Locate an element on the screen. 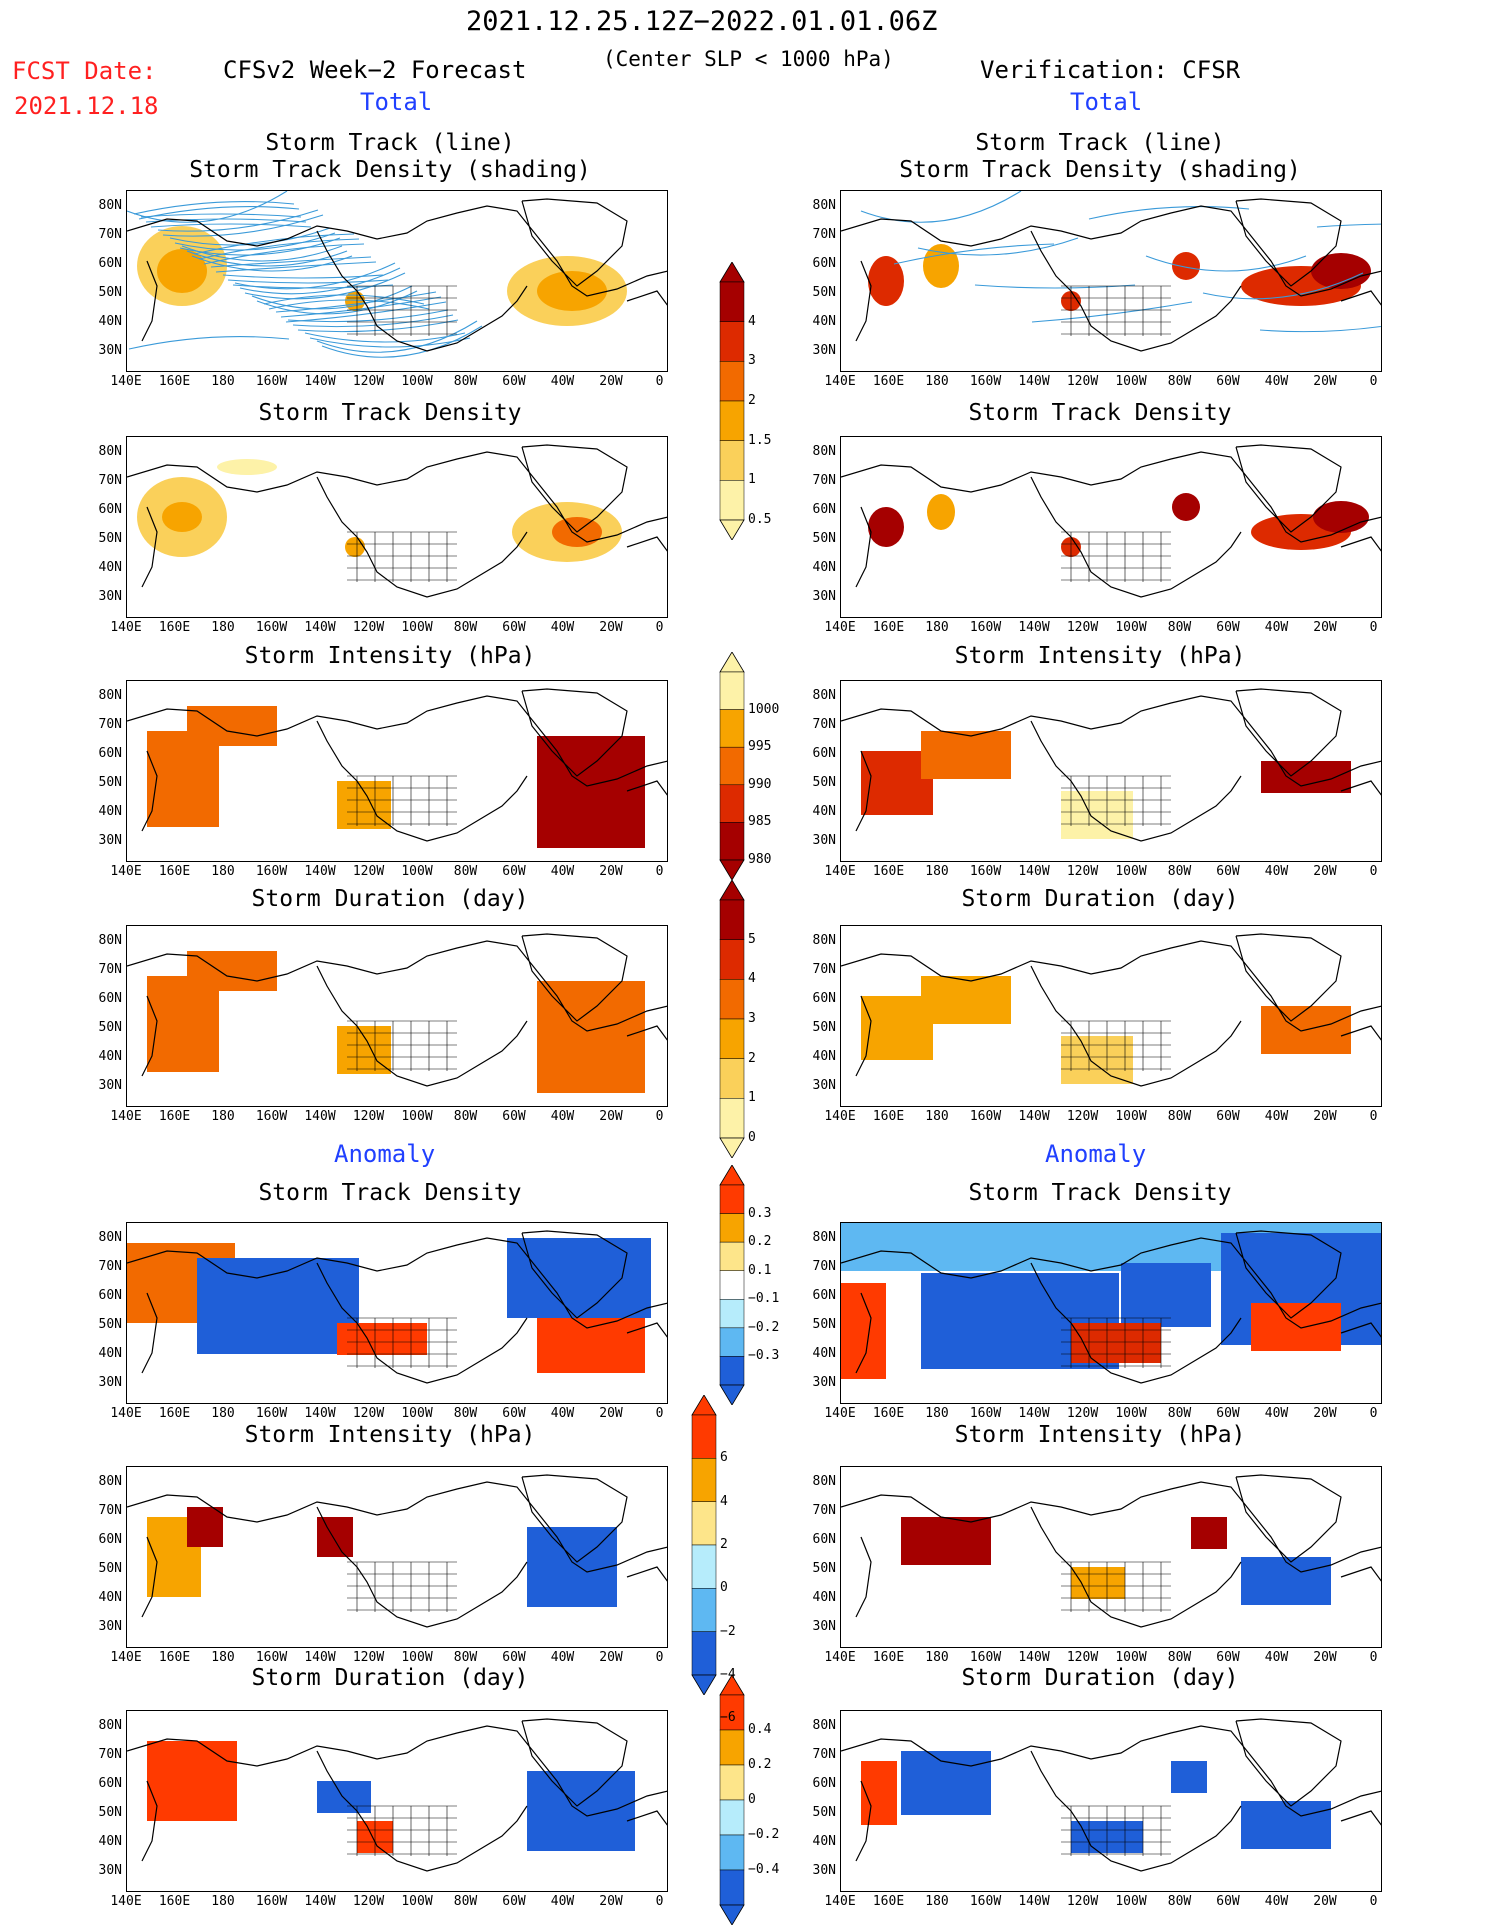  map-panel-track-line-verification is located at coordinates (1111, 281).